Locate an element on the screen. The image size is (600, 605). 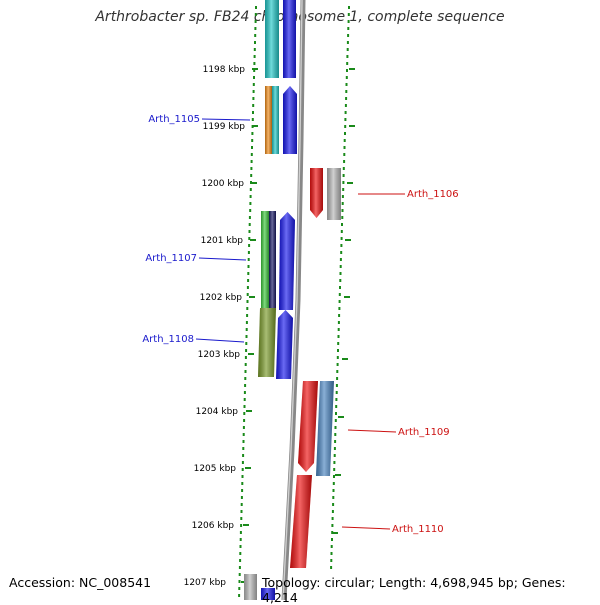
label-arth-1107: Arth_1107 is located at coordinates (196, 258).